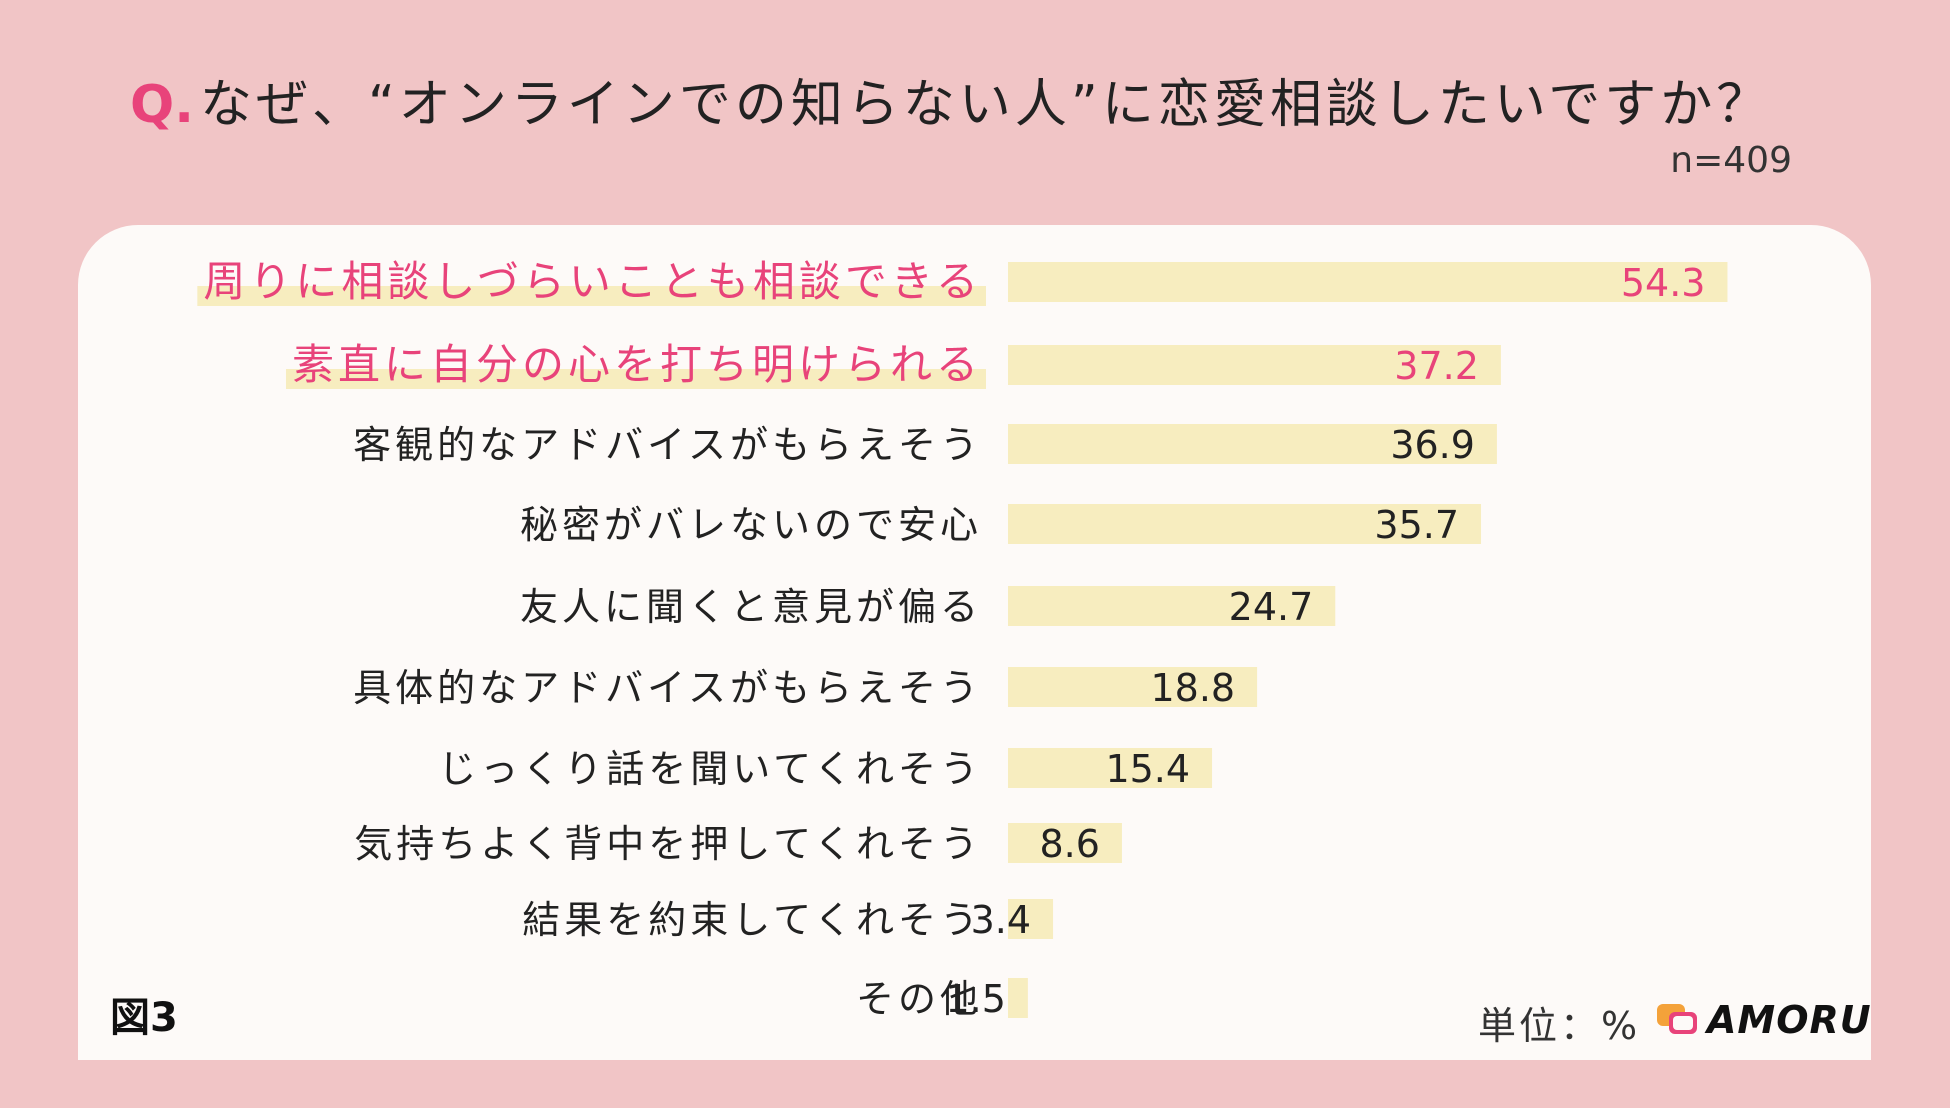 The image size is (1950, 1108). I want to click on value-label: 15.4, so click(1147, 769).